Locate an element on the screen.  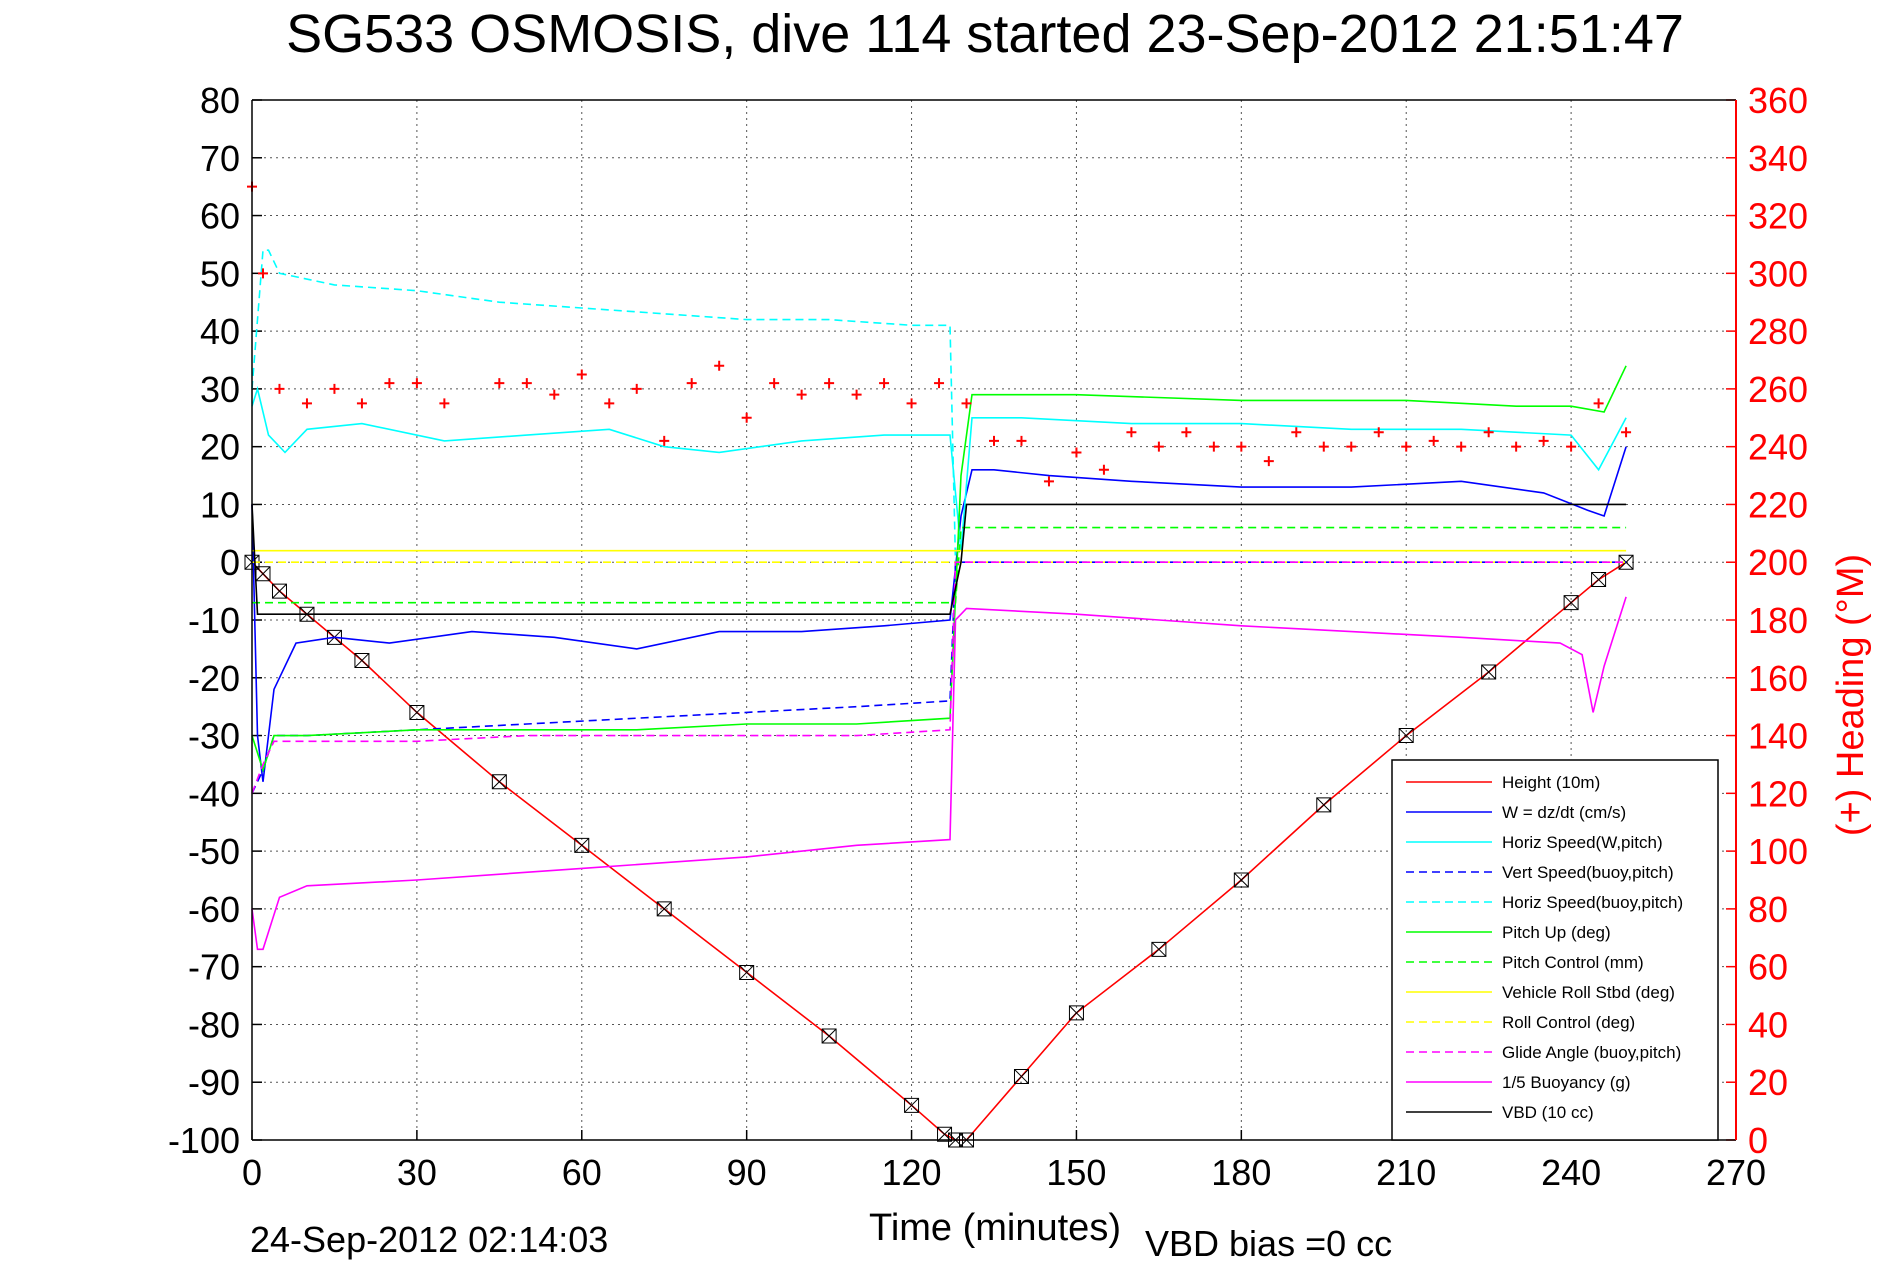
y-tick-label: 80 is located at coordinates (220, 100).